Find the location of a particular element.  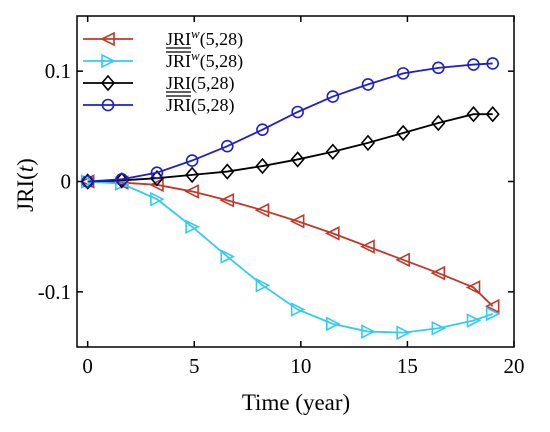

y-axis-label-var: t is located at coordinates (25, 168).